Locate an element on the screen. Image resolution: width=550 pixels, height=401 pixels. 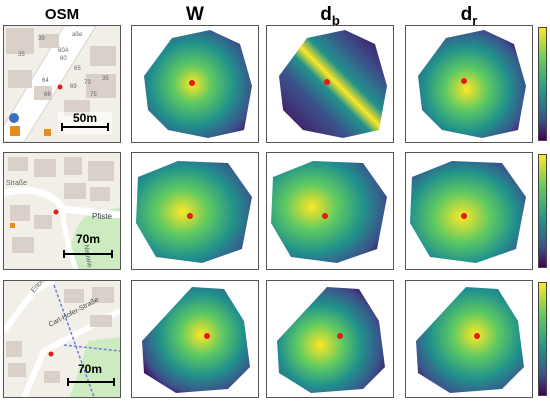
svg-text: 39 is located at coordinates (41, 39).